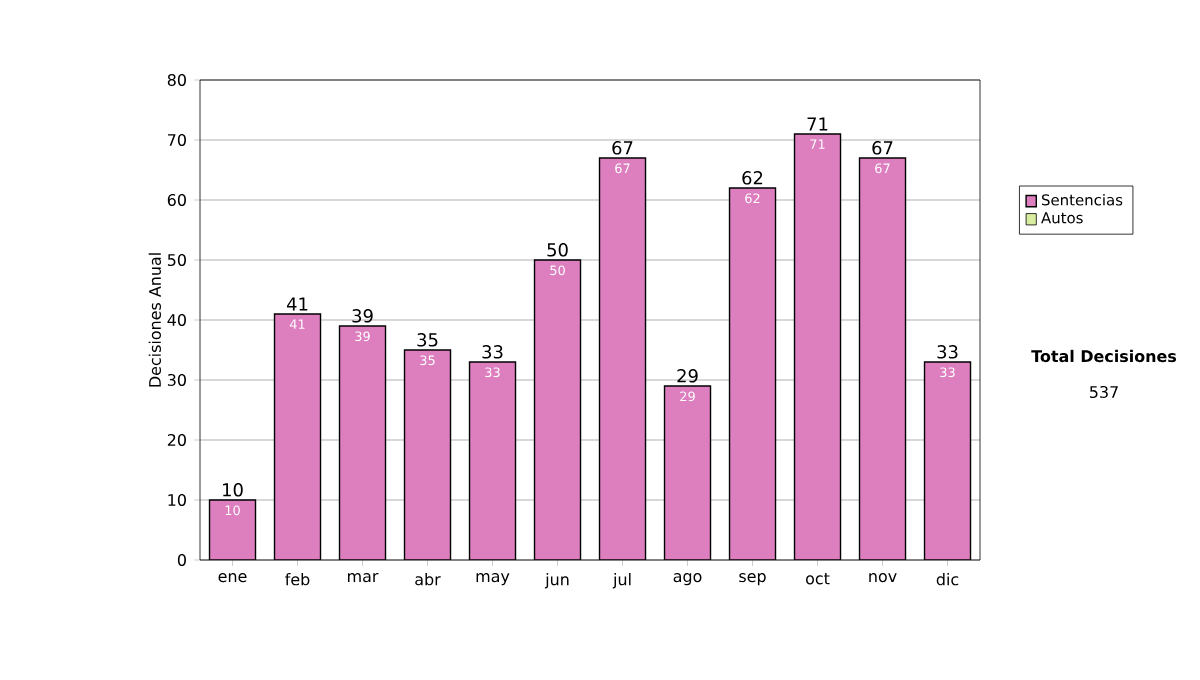 The width and height of the screenshot is (1200, 680). What do you see at coordinates (297, 304) in the screenshot?
I see `total-label: 41` at bounding box center [297, 304].